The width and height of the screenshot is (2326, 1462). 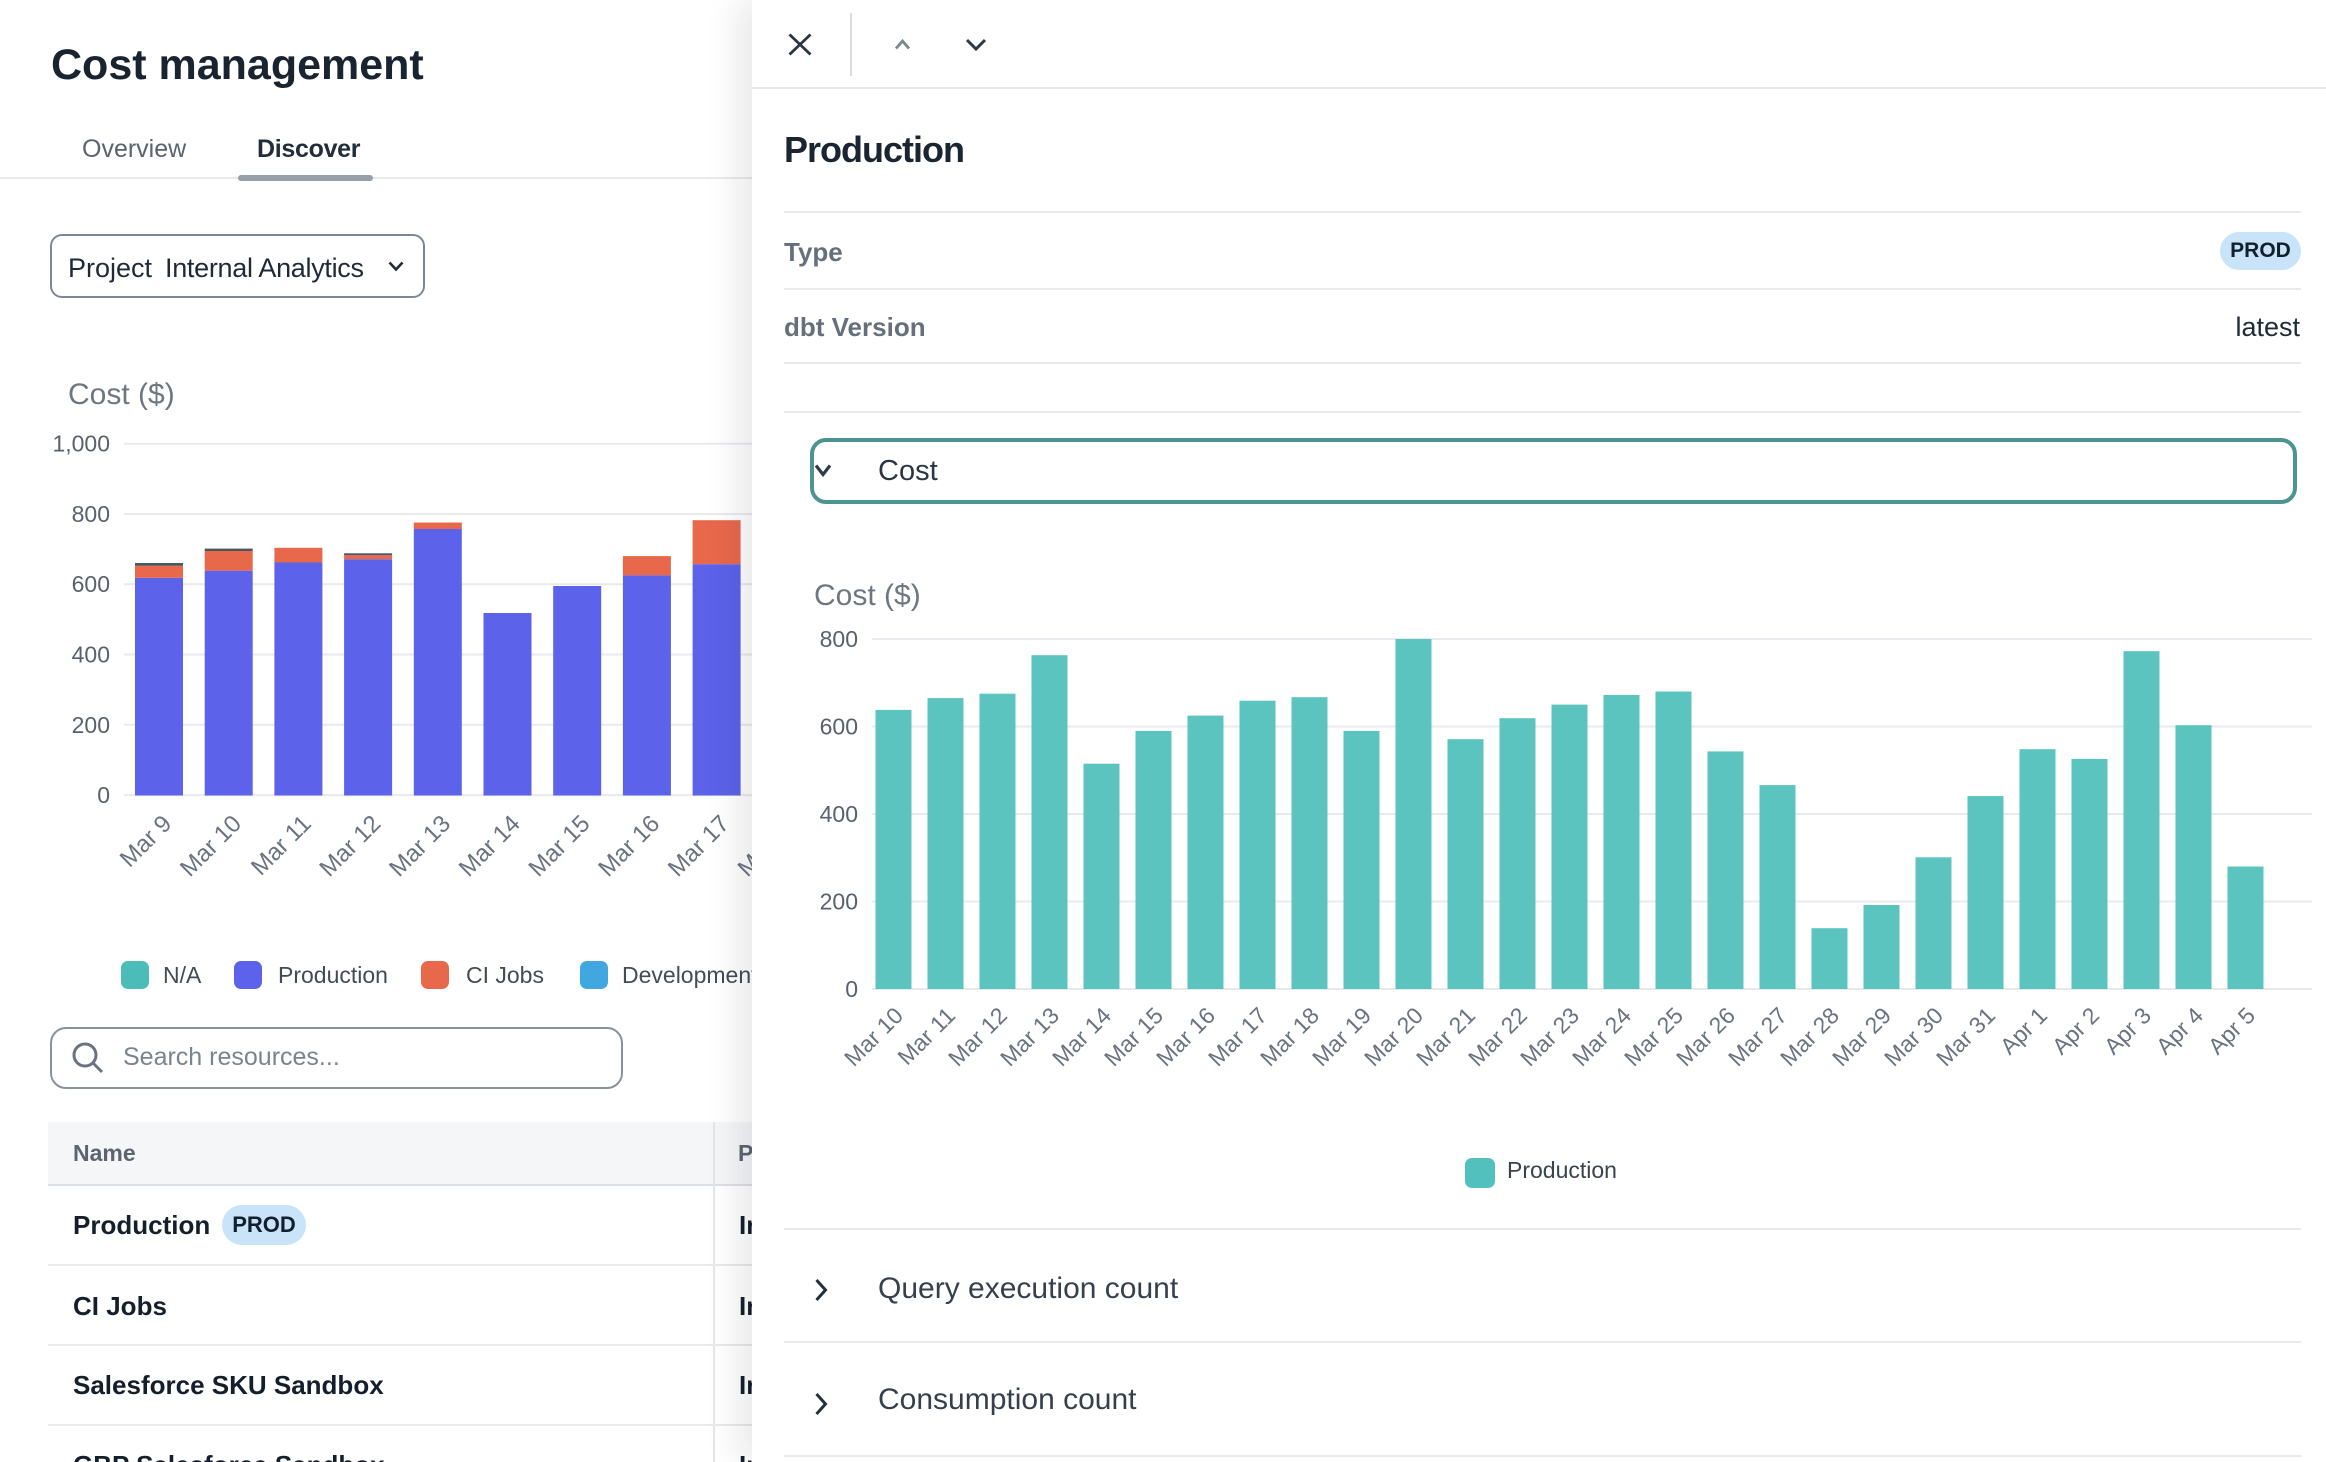 I want to click on svg-text: Mar 14, so click(x=490, y=846).